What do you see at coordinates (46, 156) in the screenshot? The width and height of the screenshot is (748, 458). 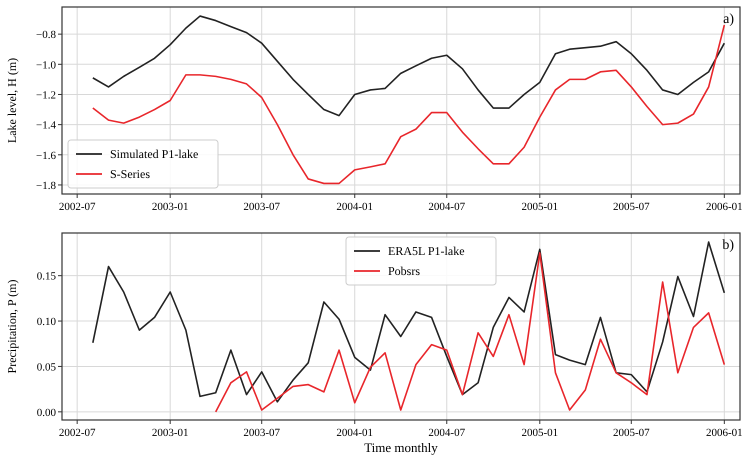 I see `y-tick-label: −1.6` at bounding box center [46, 156].